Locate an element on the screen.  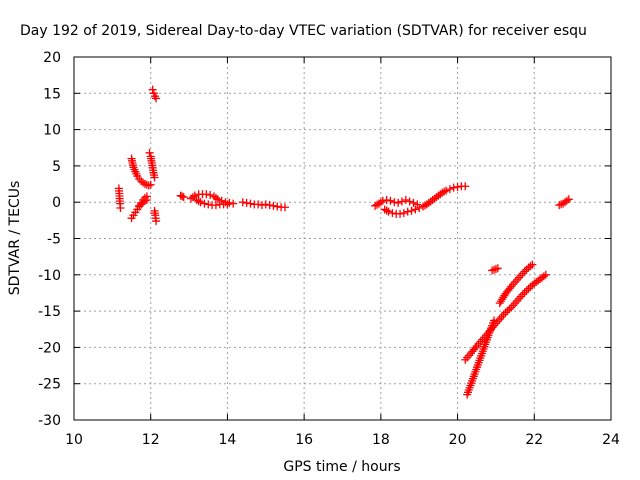
y-axis-label: SDTVAR / TECUs is located at coordinates (15, 238).